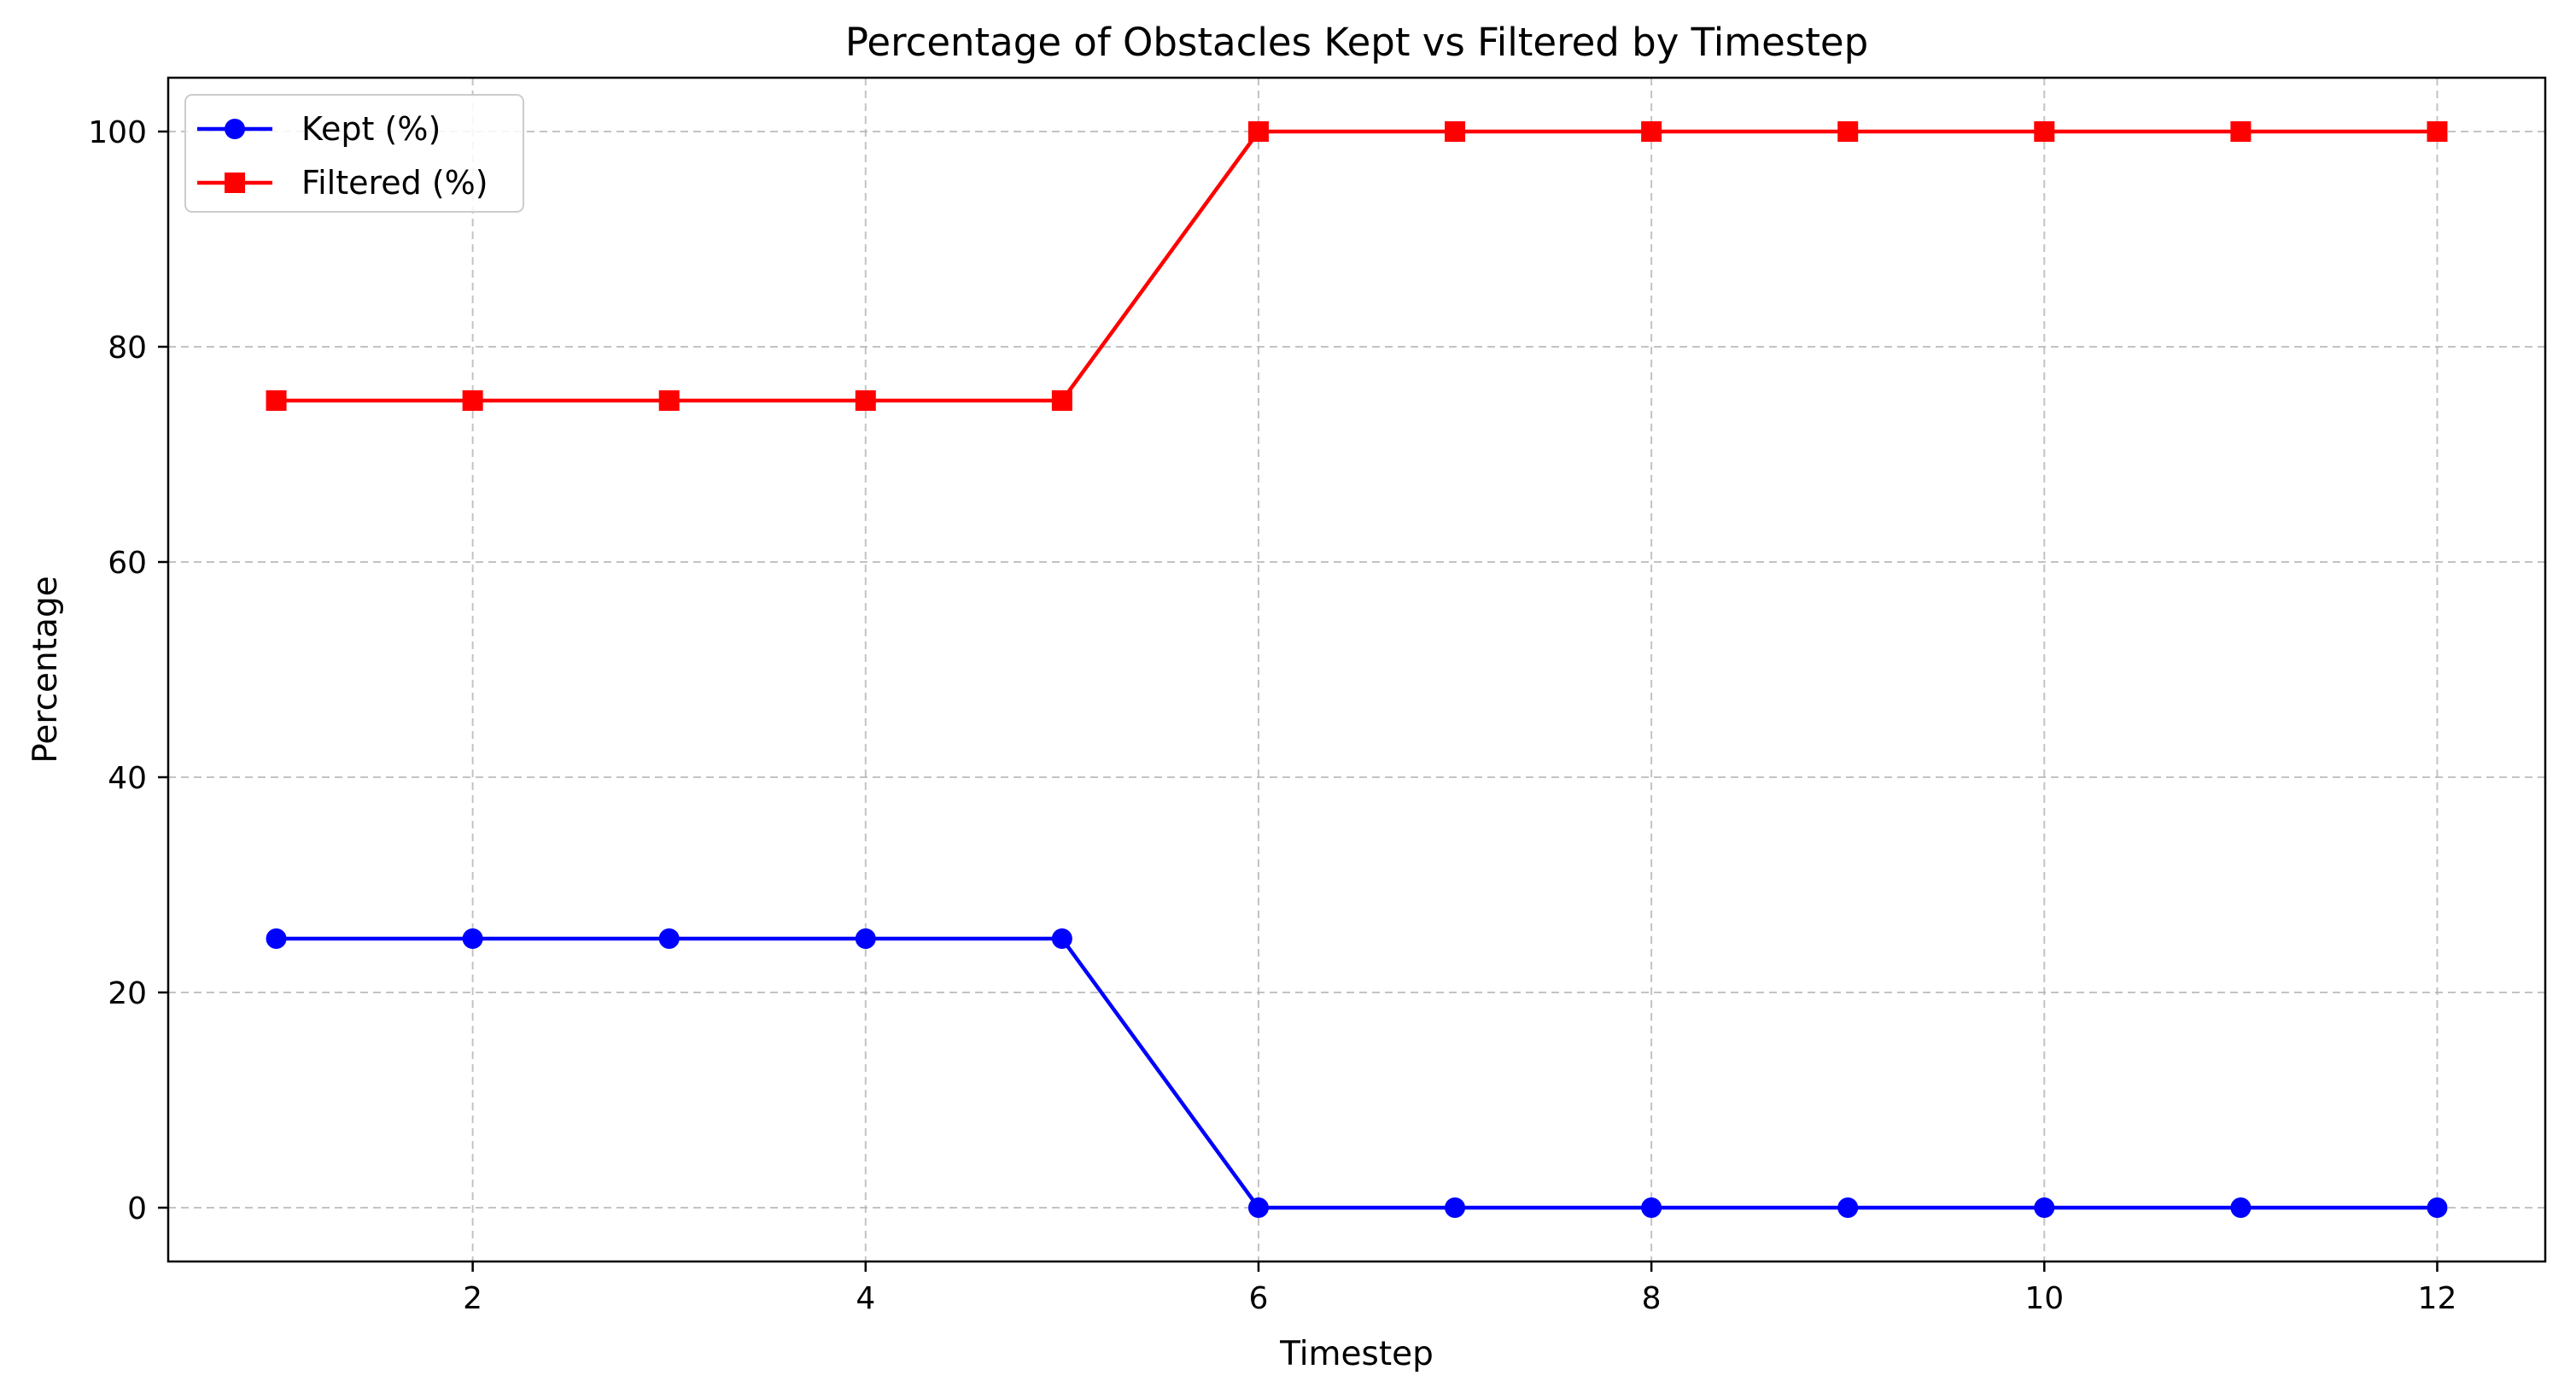 This screenshot has height=1399, width=2576. Describe the element at coordinates (371, 129) in the screenshot. I see `legend-label: Kept (%)` at that location.